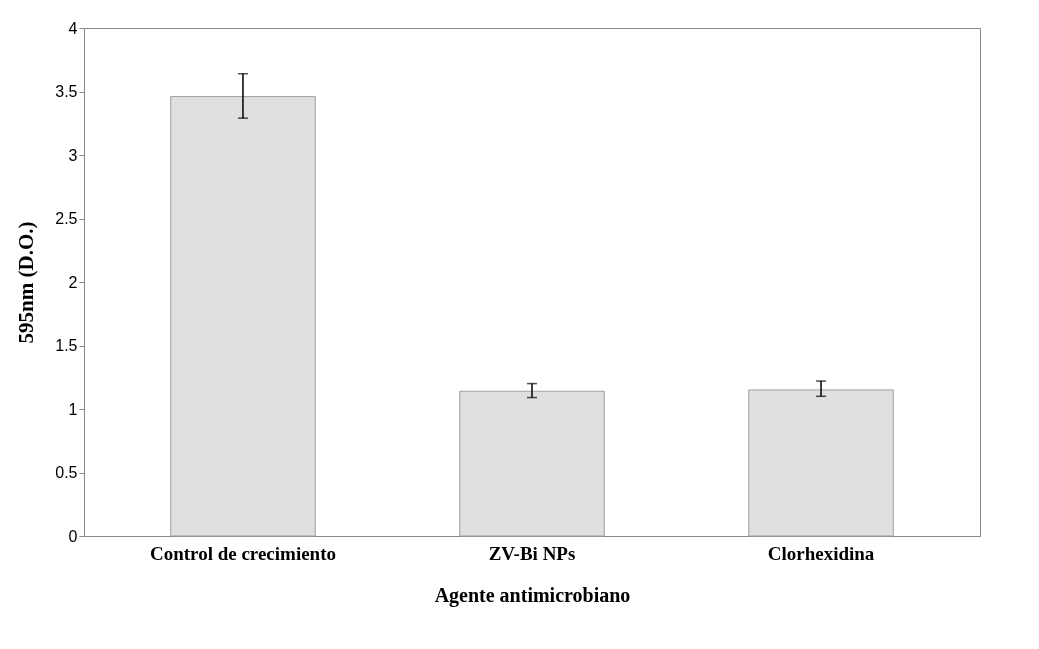 Image resolution: width=1039 pixels, height=649 pixels. What do you see at coordinates (532, 553) in the screenshot?
I see `x-tick-label: ZV-Bi NPs` at bounding box center [532, 553].